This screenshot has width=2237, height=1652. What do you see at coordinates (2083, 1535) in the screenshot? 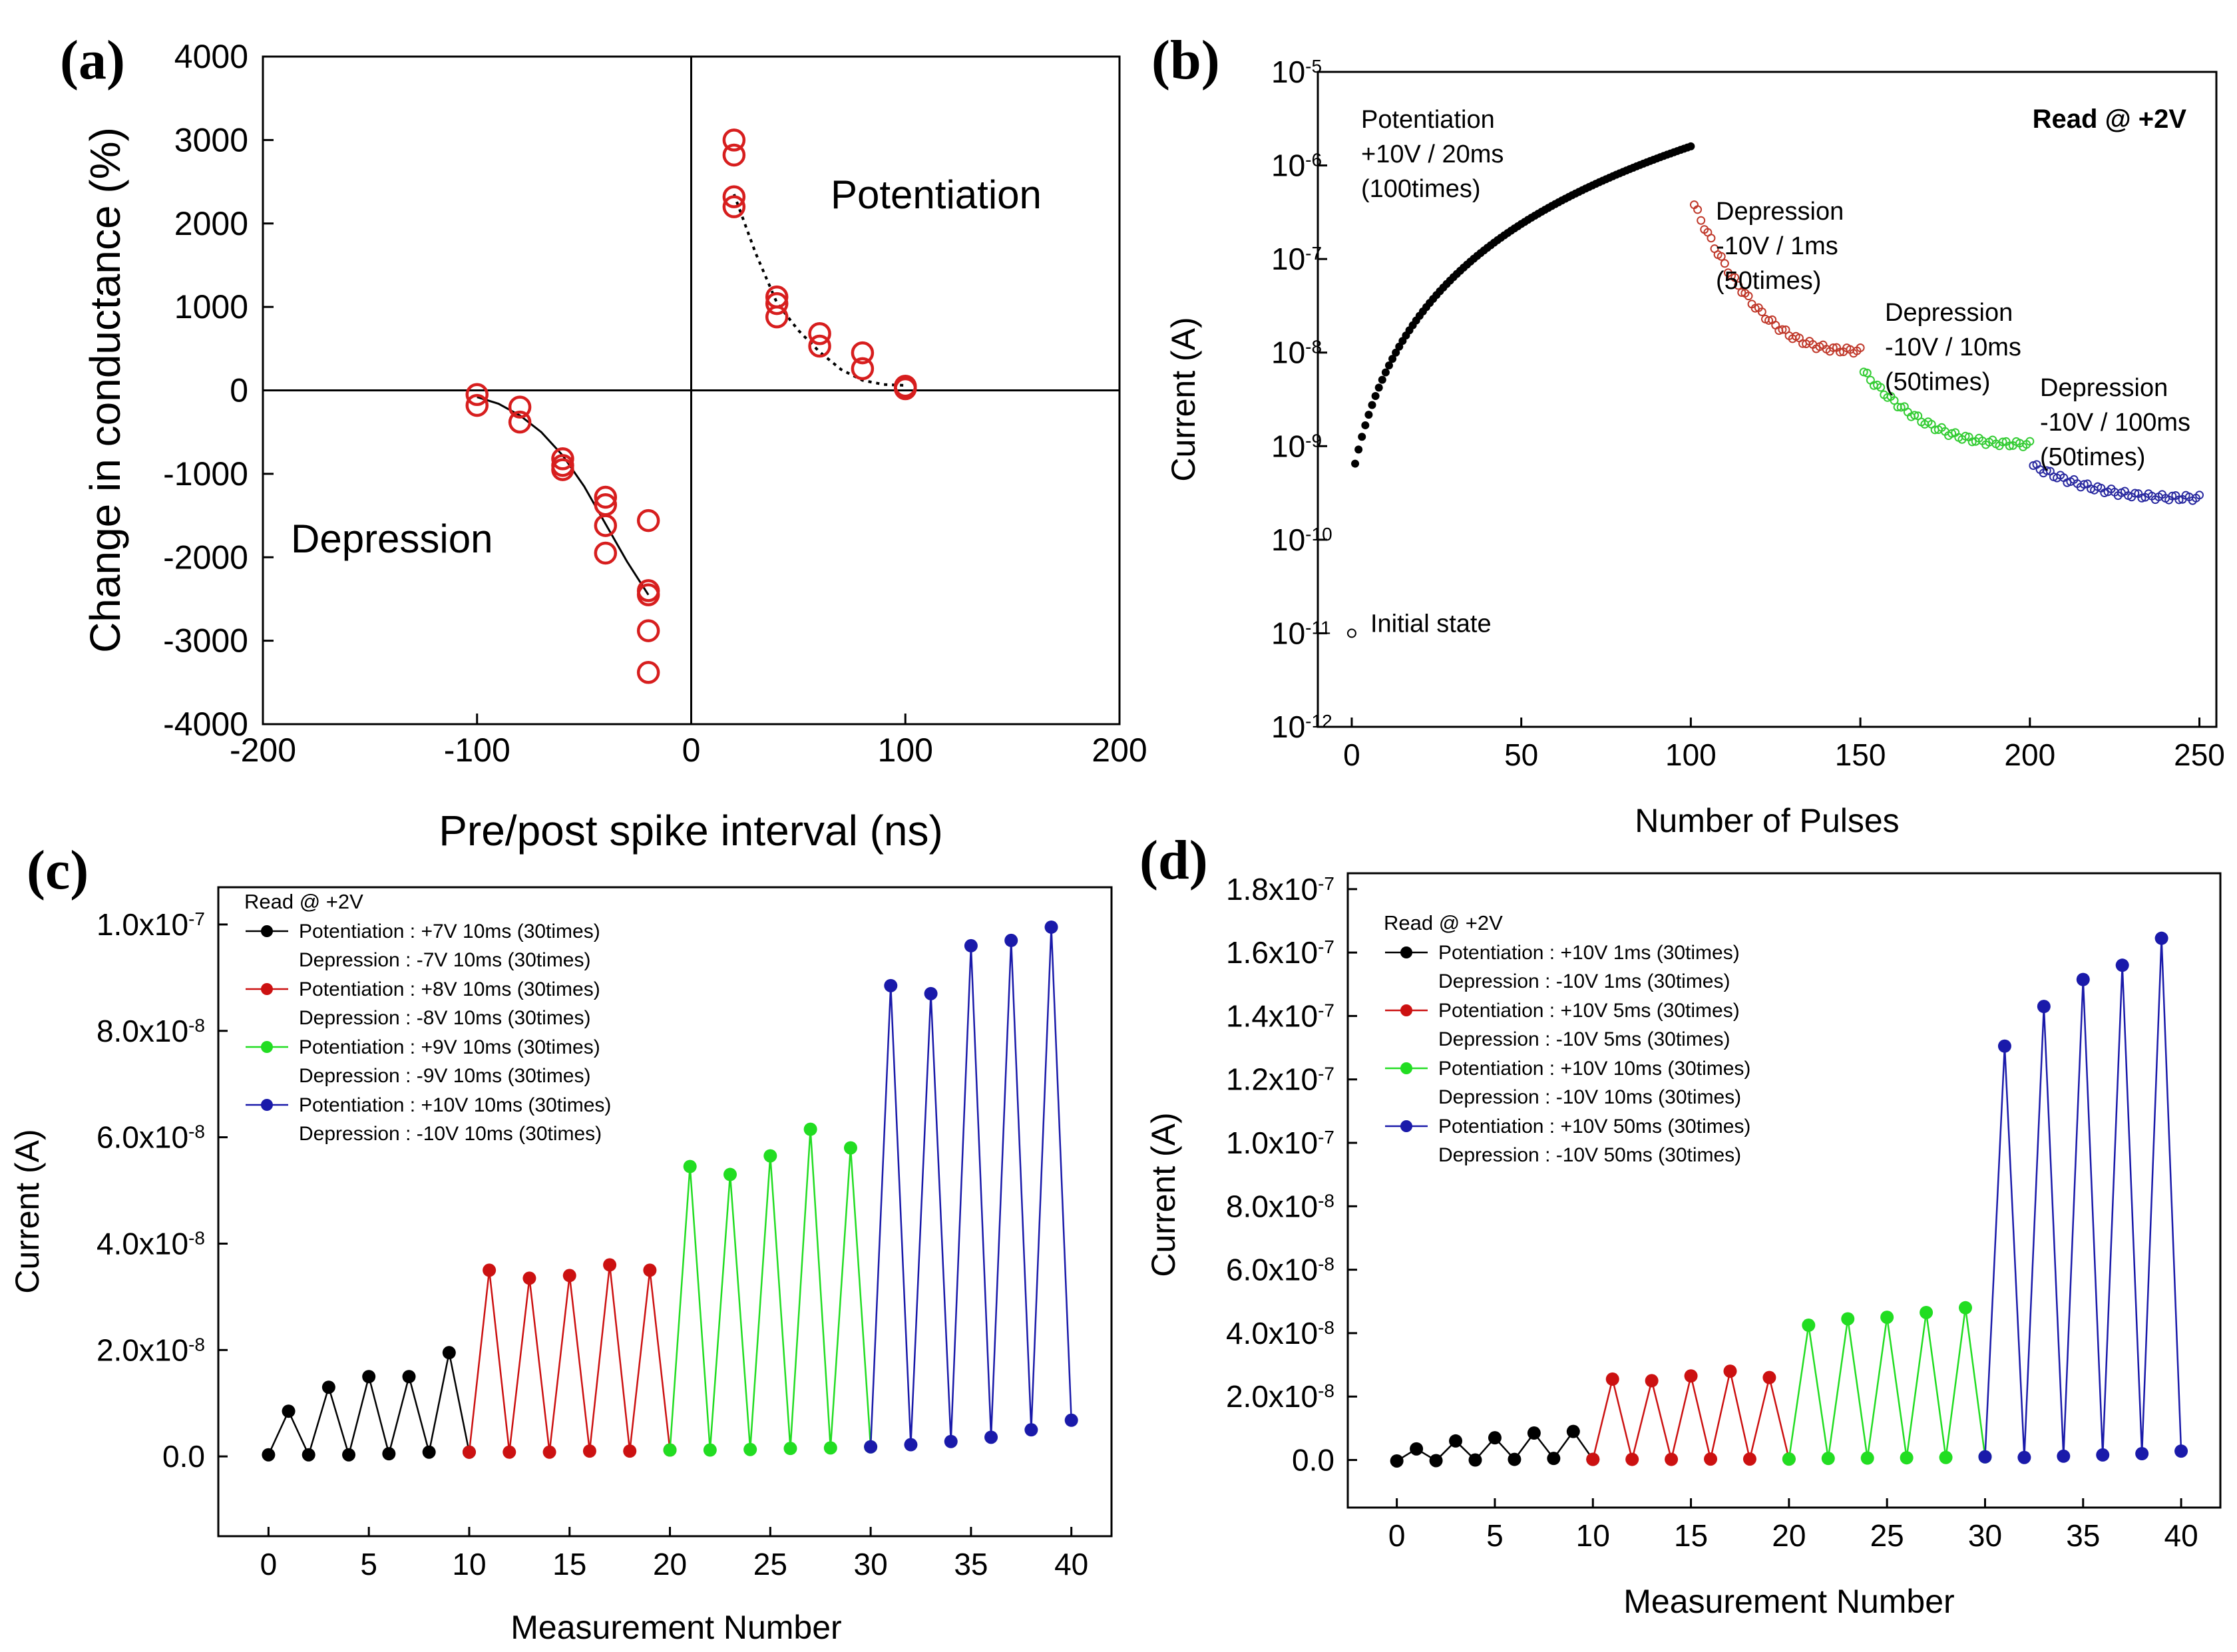
I see `x-tick-label: 35` at bounding box center [2083, 1535].